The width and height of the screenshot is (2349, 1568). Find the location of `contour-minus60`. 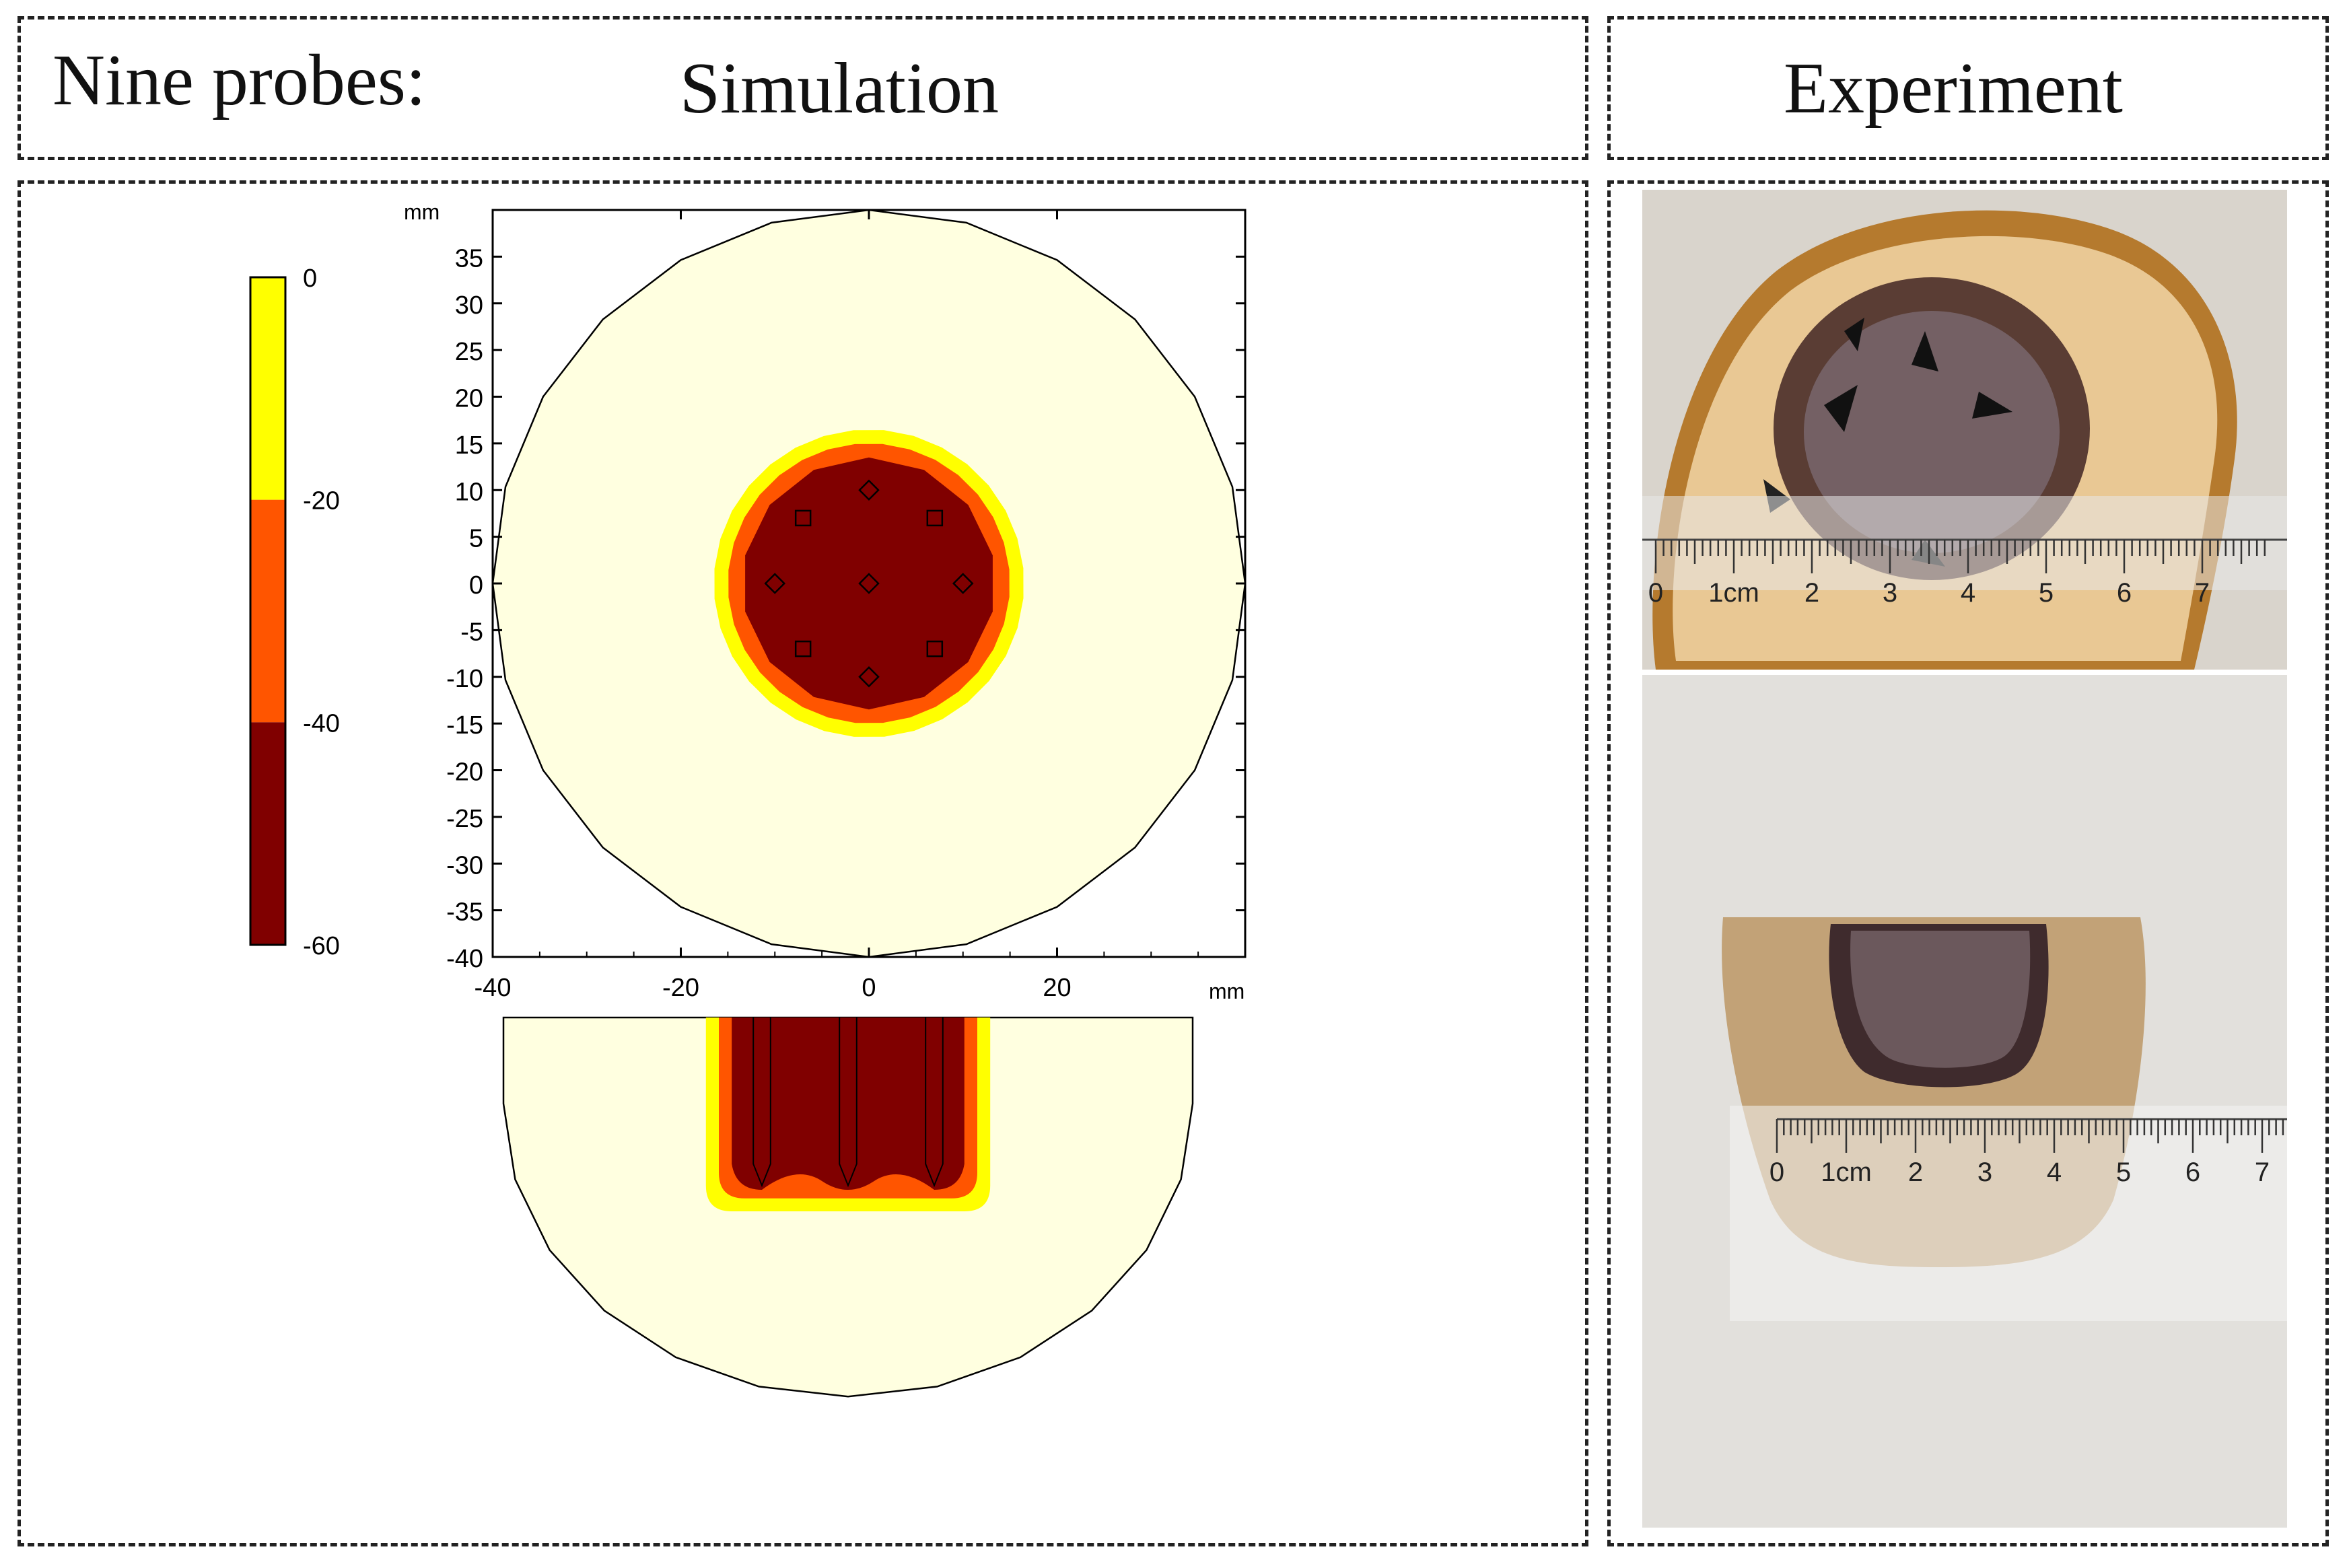

contour-minus60 is located at coordinates (869, 583).